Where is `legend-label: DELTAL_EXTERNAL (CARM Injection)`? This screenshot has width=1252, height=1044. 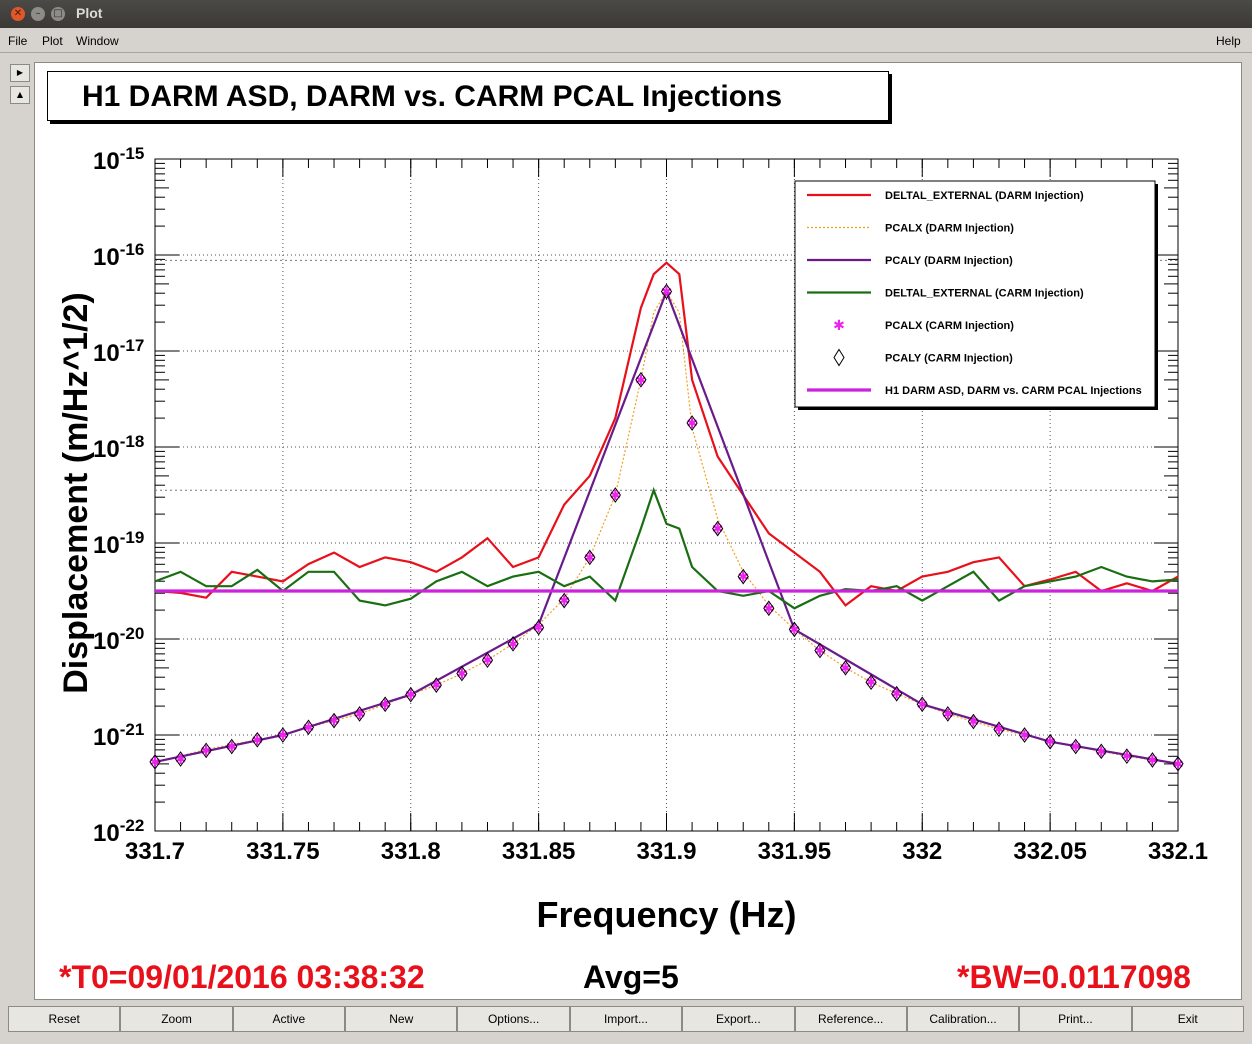
legend-label: DELTAL_EXTERNAL (CARM Injection) is located at coordinates (984, 294).